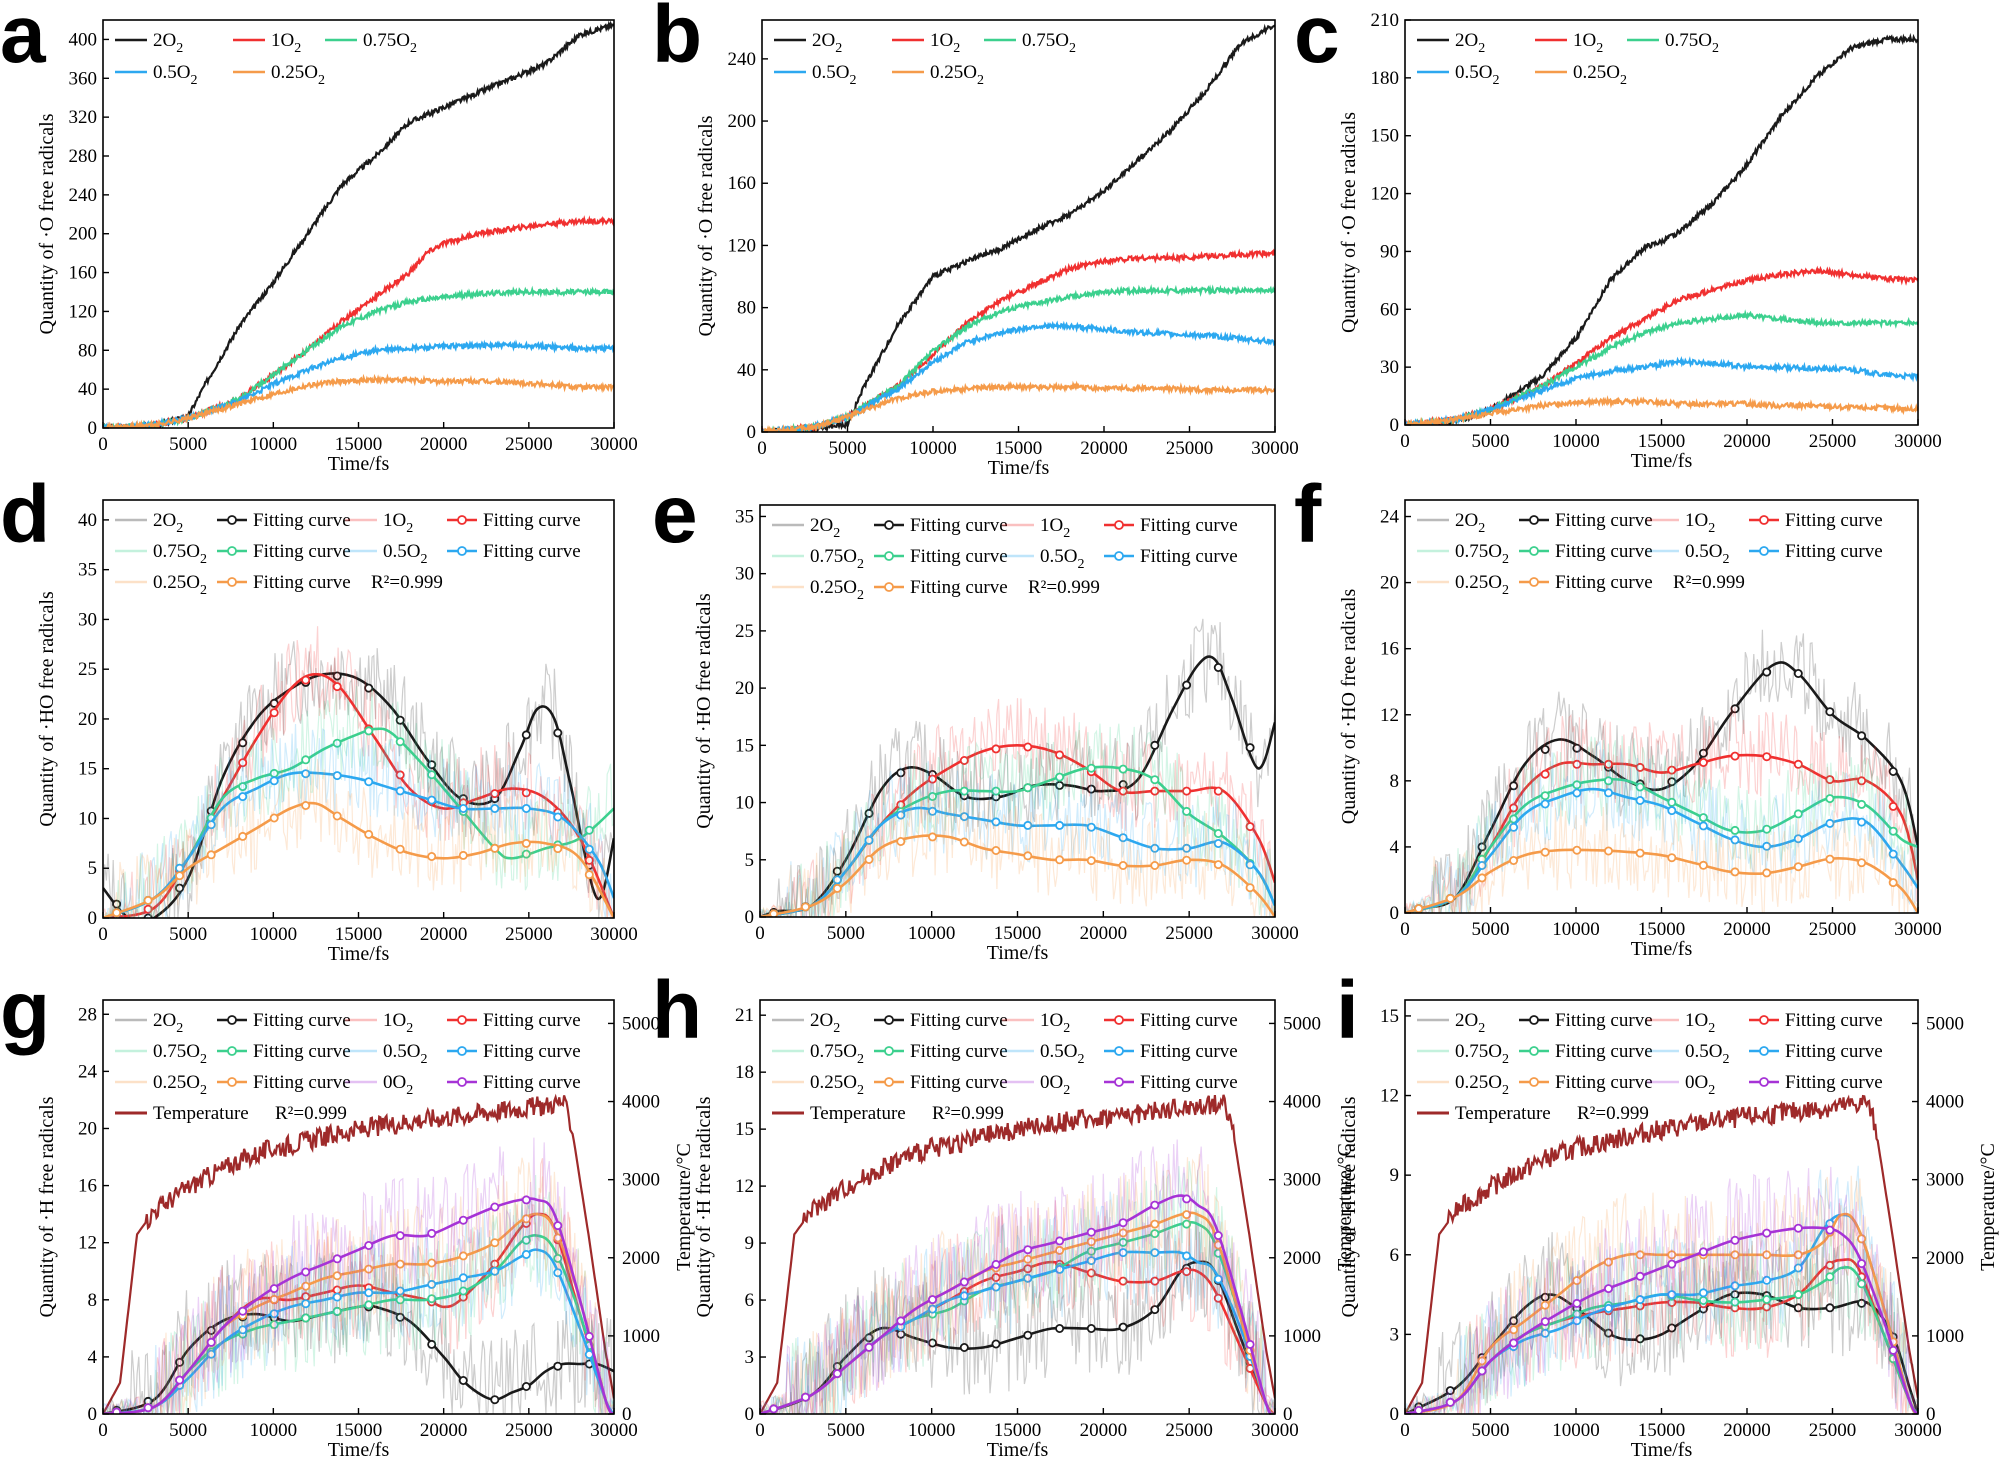 This screenshot has width=2008, height=1463. I want to click on plot-area, so click(1661, 1254).